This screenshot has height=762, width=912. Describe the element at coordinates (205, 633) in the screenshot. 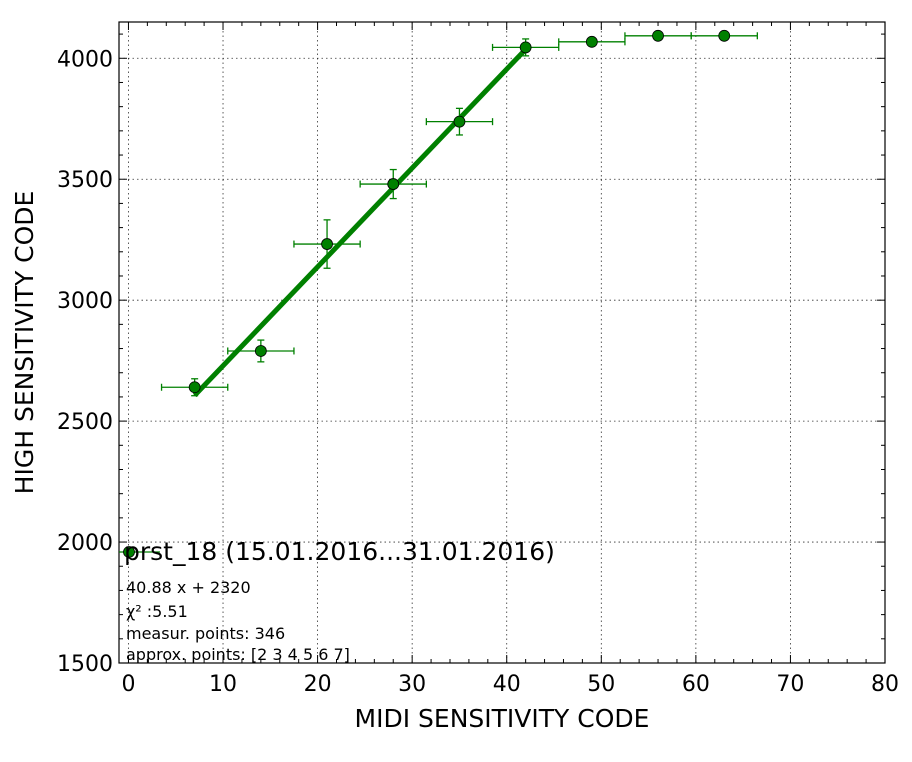

I see `measurement-points: measur. points: 346` at that location.